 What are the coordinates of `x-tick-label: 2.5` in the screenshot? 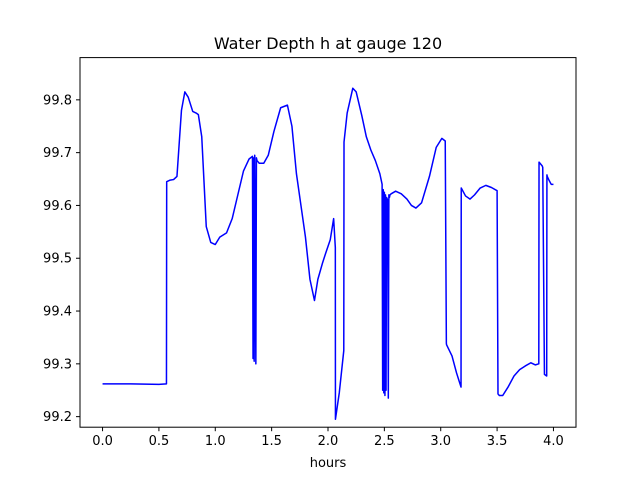 It's located at (384, 441).